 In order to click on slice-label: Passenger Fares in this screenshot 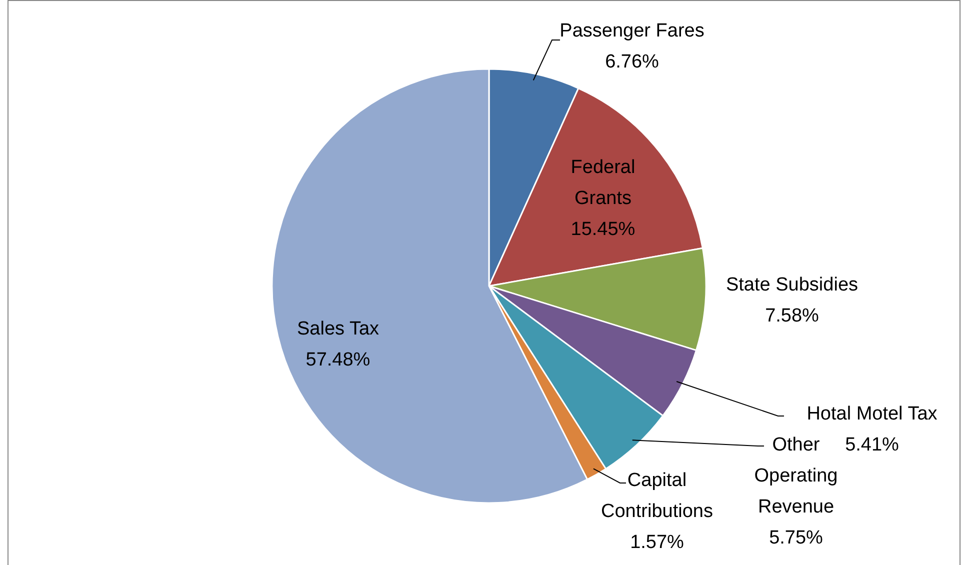, I will do `click(632, 31)`.